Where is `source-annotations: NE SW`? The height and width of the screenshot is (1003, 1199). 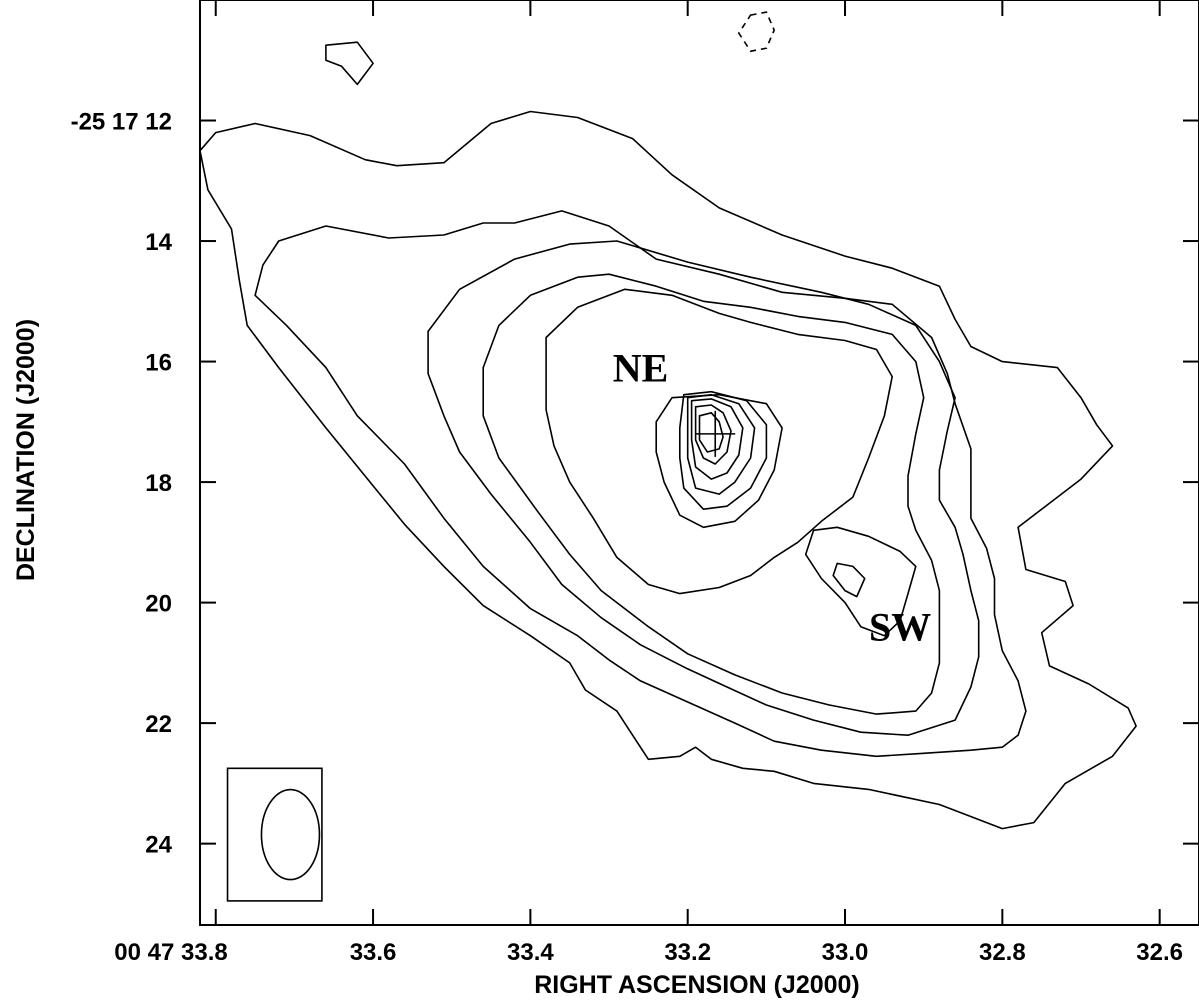 source-annotations: NE SW is located at coordinates (772, 498).